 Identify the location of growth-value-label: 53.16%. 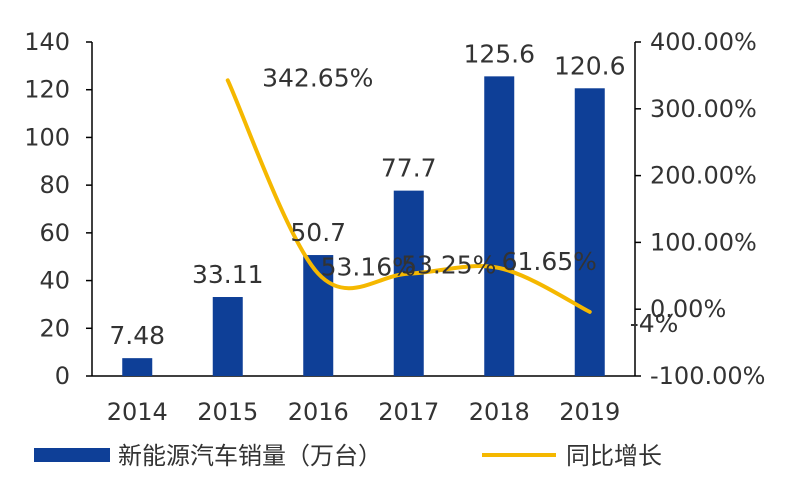
(368, 267).